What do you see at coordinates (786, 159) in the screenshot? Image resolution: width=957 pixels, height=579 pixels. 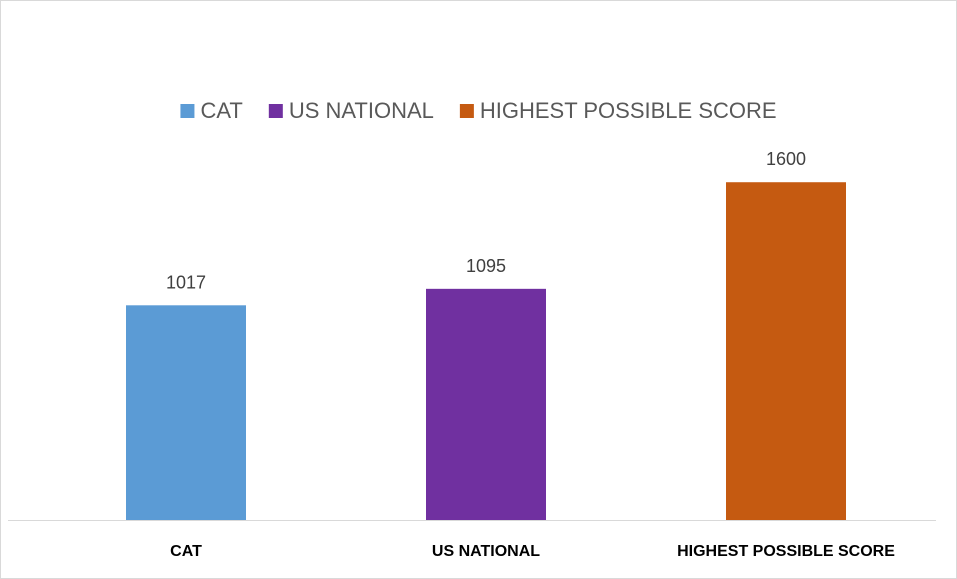 I see `data-label-highest-possible-score: 1600` at bounding box center [786, 159].